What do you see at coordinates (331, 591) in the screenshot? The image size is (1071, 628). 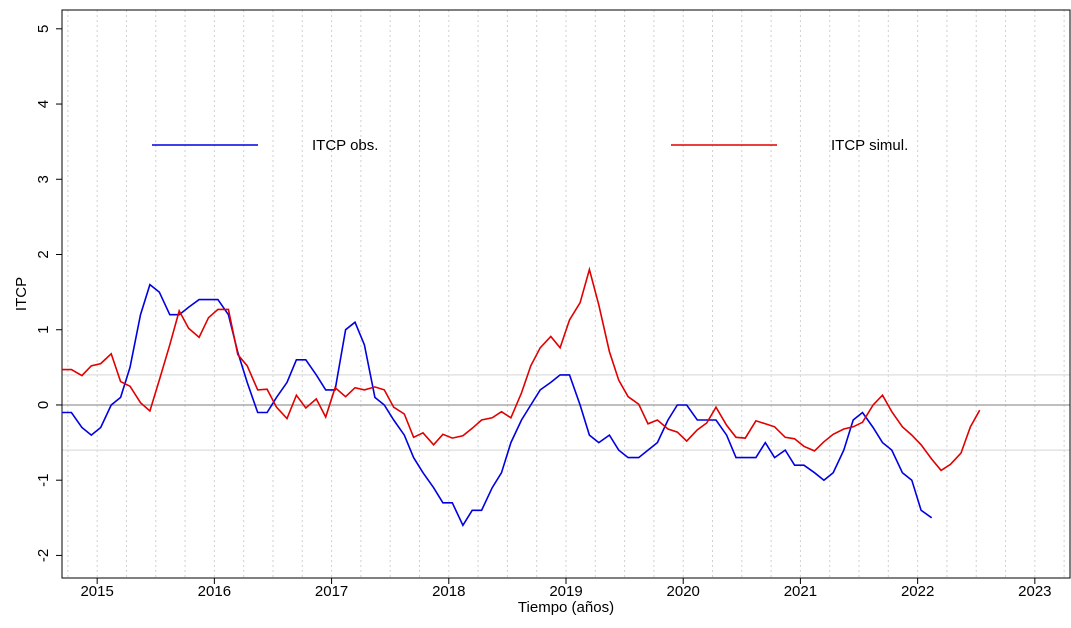 I see `x-tick-label: 2017` at bounding box center [331, 591].